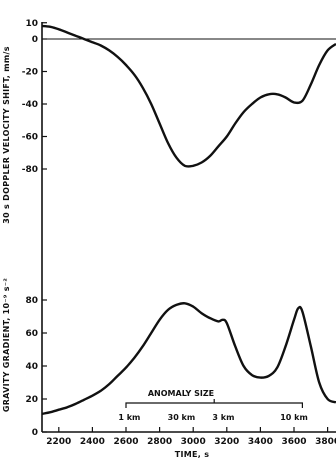 The width and height of the screenshot is (336, 462). Describe the element at coordinates (294, 417) in the screenshot. I see `anomaly-size-label: 10 km` at that location.